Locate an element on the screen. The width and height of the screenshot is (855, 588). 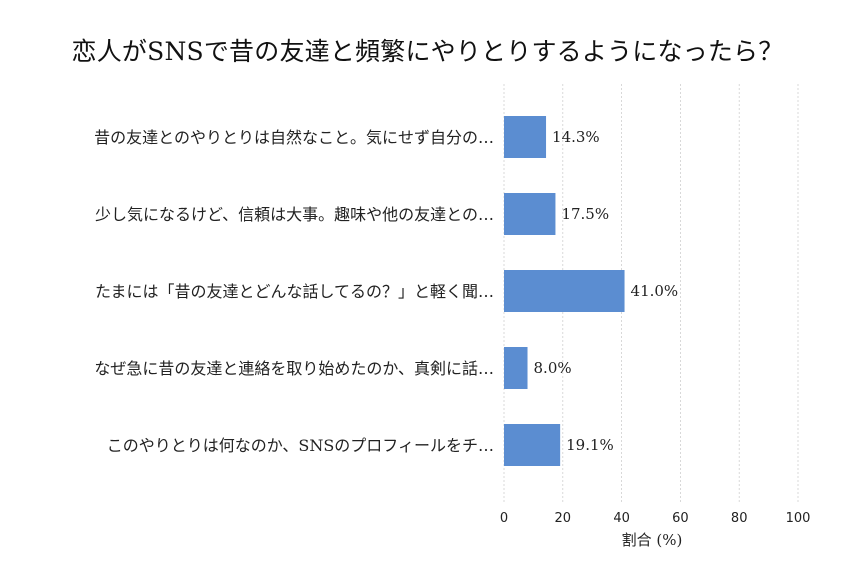
x-tick-label: 60 is located at coordinates (680, 518).